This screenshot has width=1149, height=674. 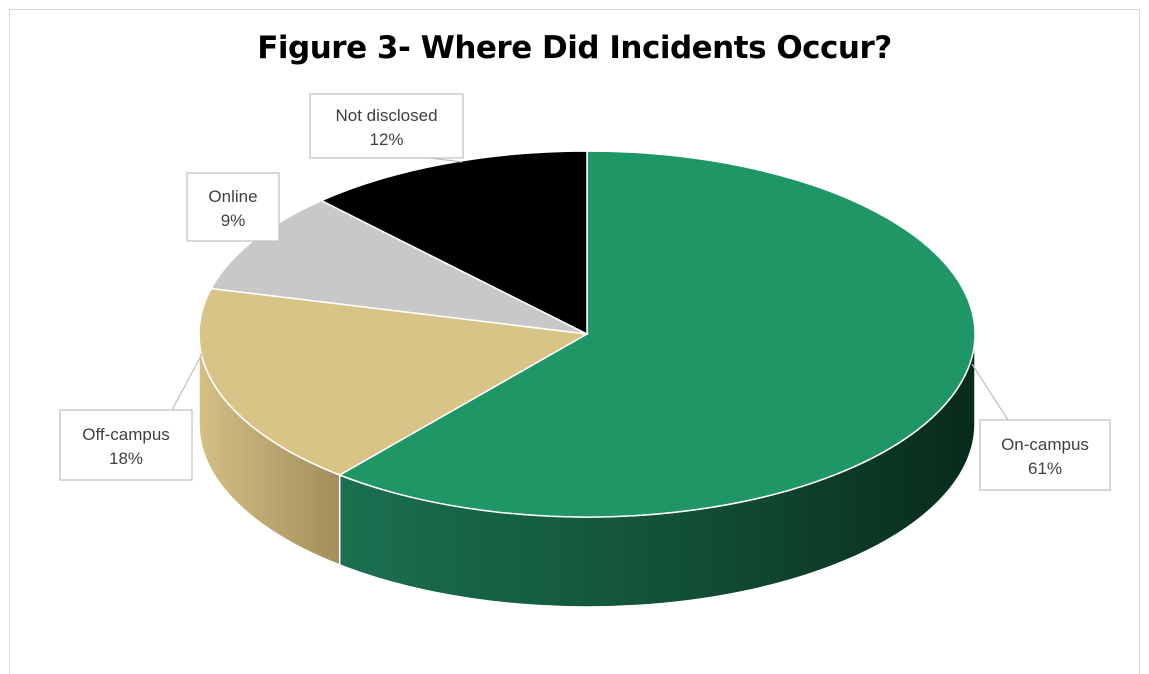 I want to click on label-box-off-campus, so click(x=126, y=445).